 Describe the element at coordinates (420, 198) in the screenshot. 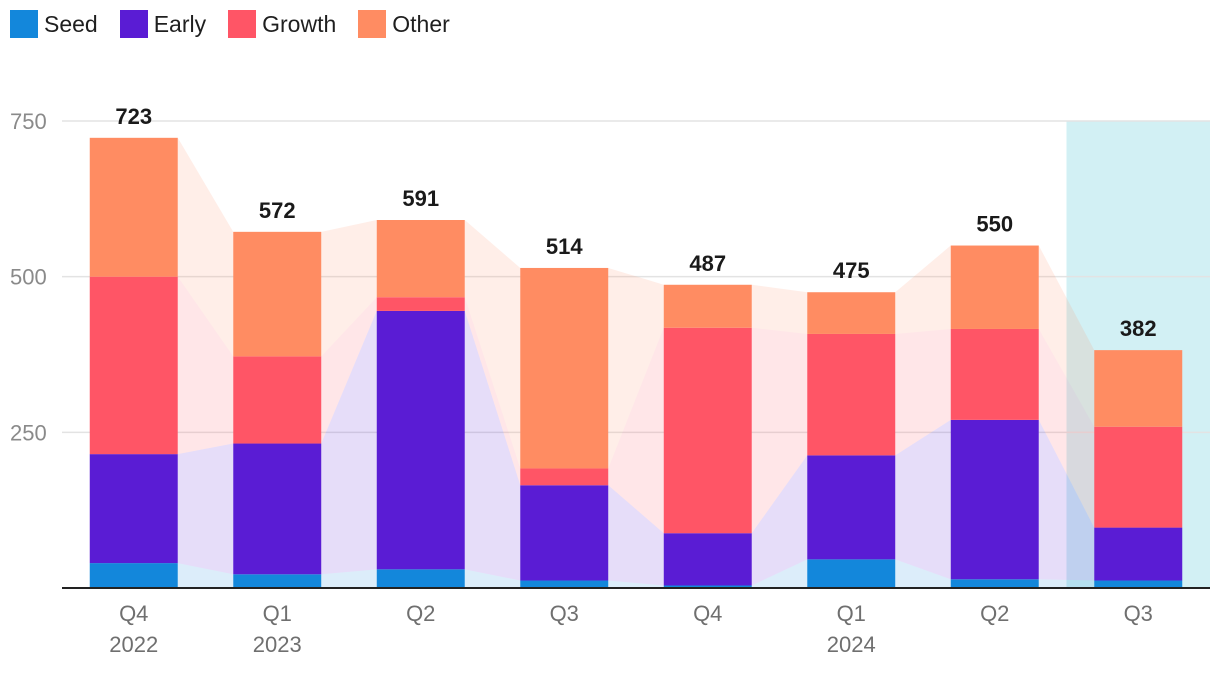

I see `total-label: 591` at that location.